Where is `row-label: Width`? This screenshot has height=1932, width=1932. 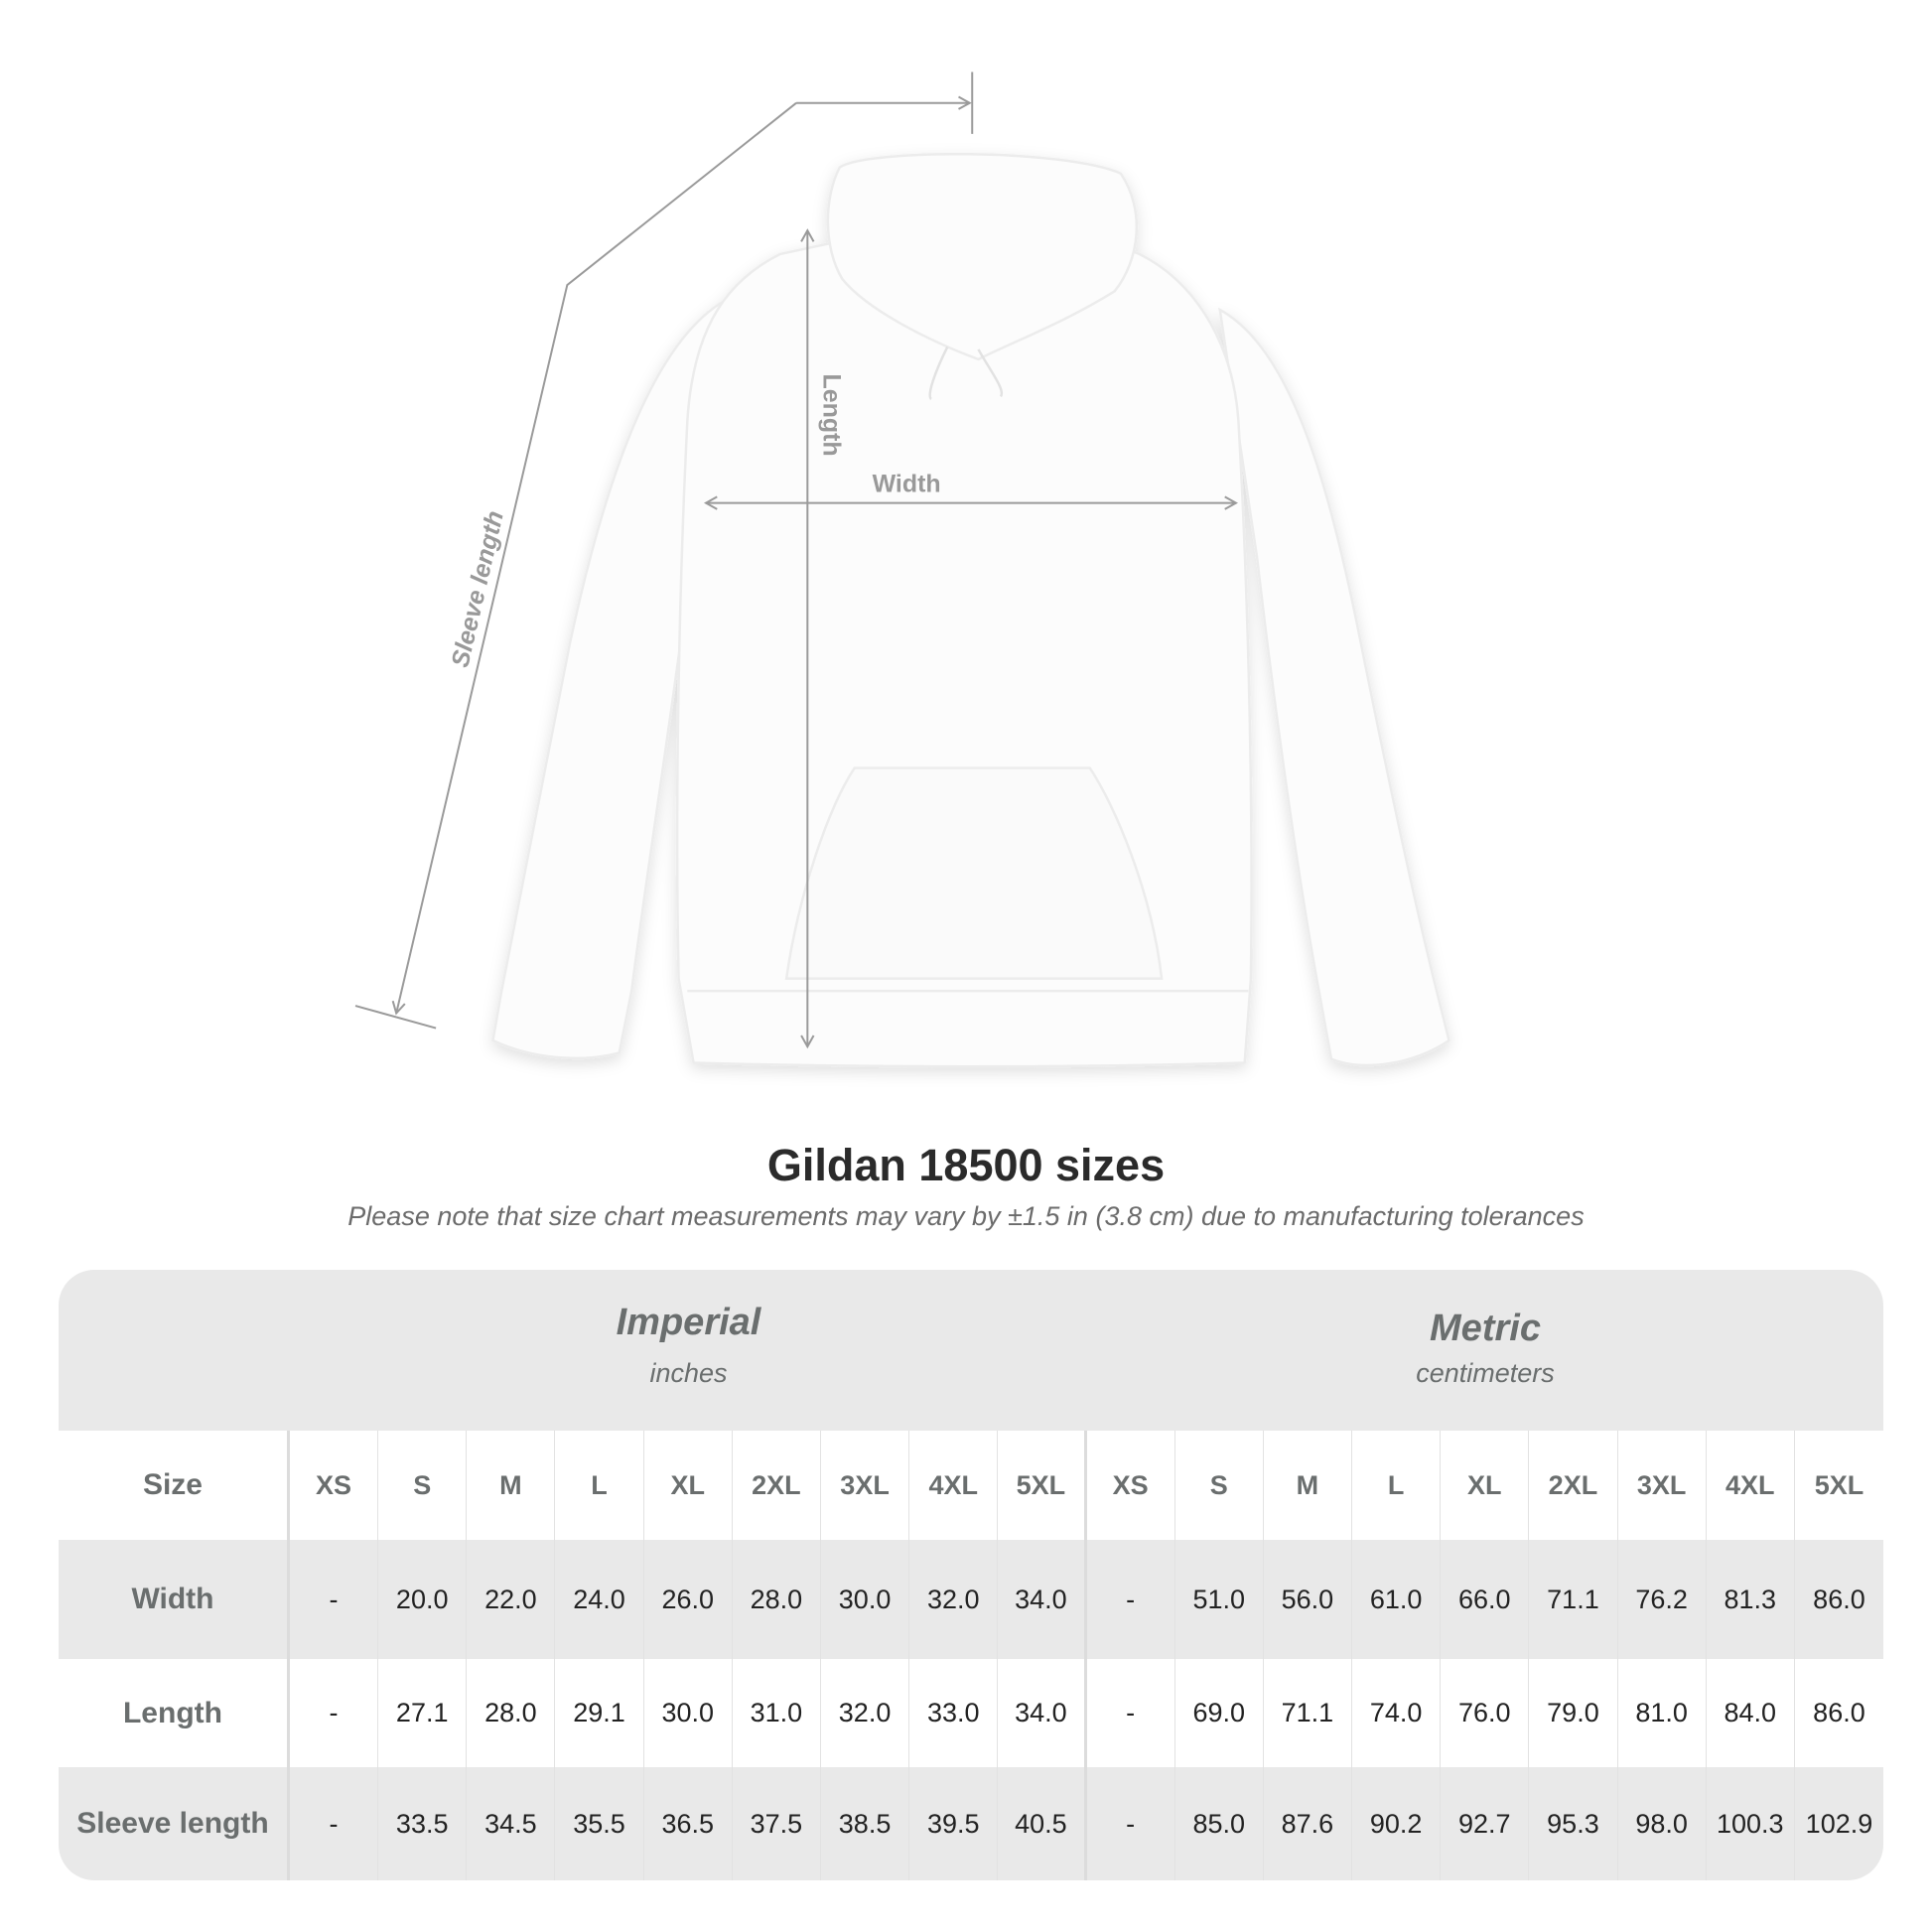 row-label: Width is located at coordinates (174, 1600).